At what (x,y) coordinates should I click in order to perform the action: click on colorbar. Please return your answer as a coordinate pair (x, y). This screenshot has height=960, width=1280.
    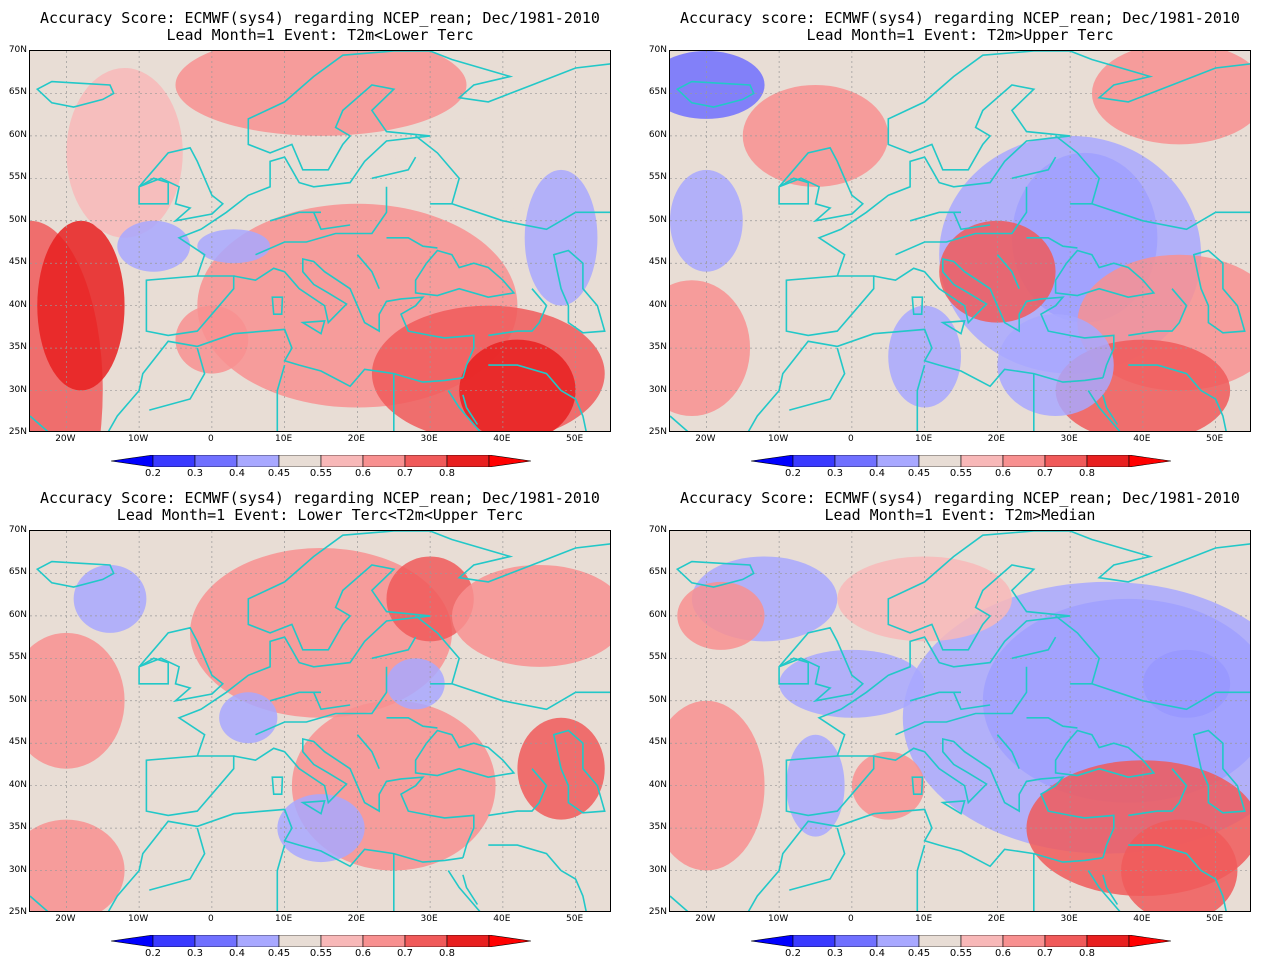
    Looking at the image, I should click on (961, 941).